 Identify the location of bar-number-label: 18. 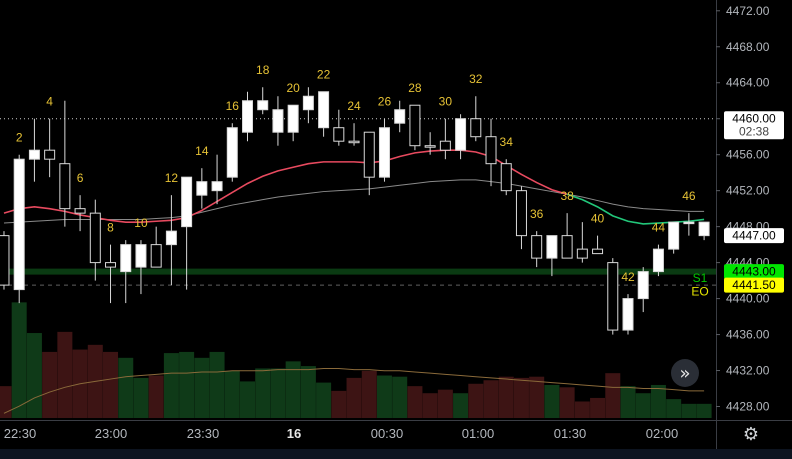
(263, 70).